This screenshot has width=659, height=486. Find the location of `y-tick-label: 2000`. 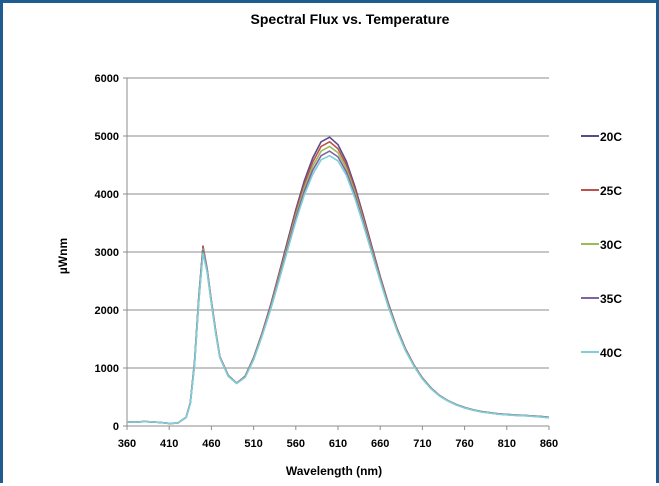

y-tick-label: 2000 is located at coordinates (107, 311).